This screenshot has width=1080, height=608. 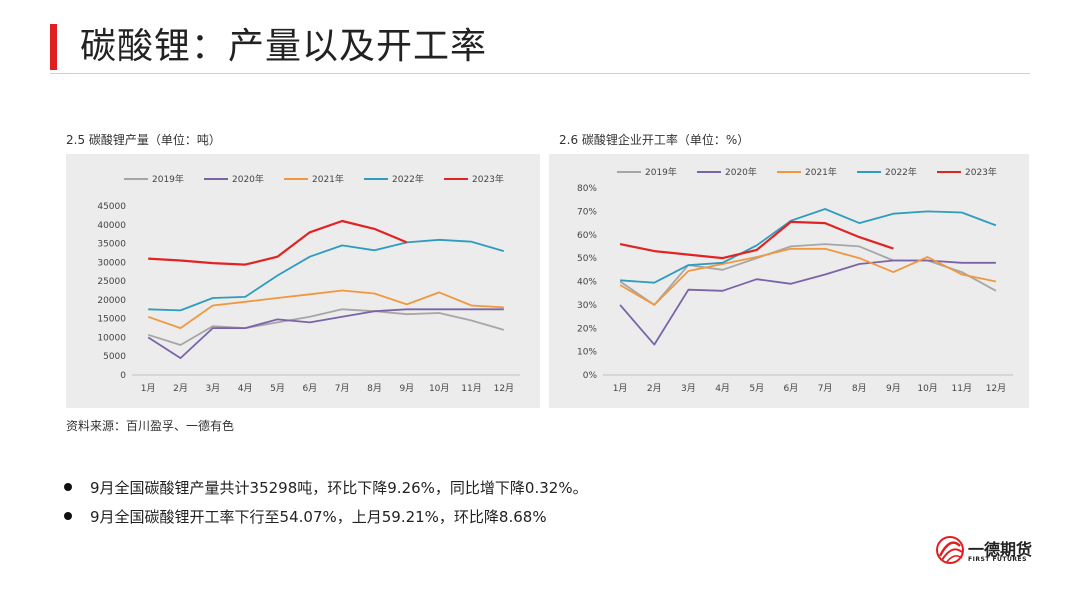 I want to click on company-logo: 一德期货 FIRST FUTURES, so click(x=984, y=552).